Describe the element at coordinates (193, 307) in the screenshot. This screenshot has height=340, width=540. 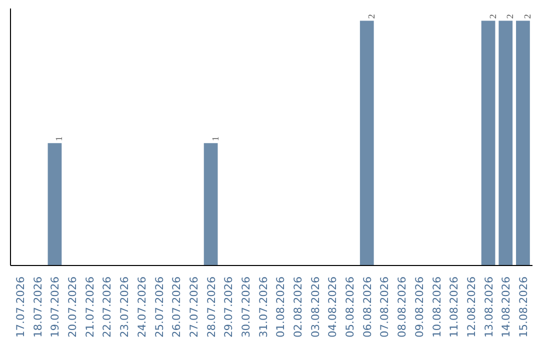
I see `x-tick-label: 27.07.2026` at that location.